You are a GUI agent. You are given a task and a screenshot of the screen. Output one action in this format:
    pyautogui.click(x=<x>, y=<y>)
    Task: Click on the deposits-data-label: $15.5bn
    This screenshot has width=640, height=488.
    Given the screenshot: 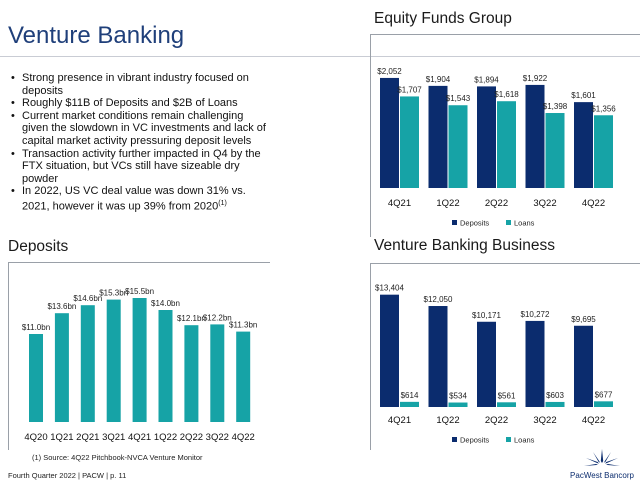 What is the action you would take?
    pyautogui.click(x=139, y=291)
    